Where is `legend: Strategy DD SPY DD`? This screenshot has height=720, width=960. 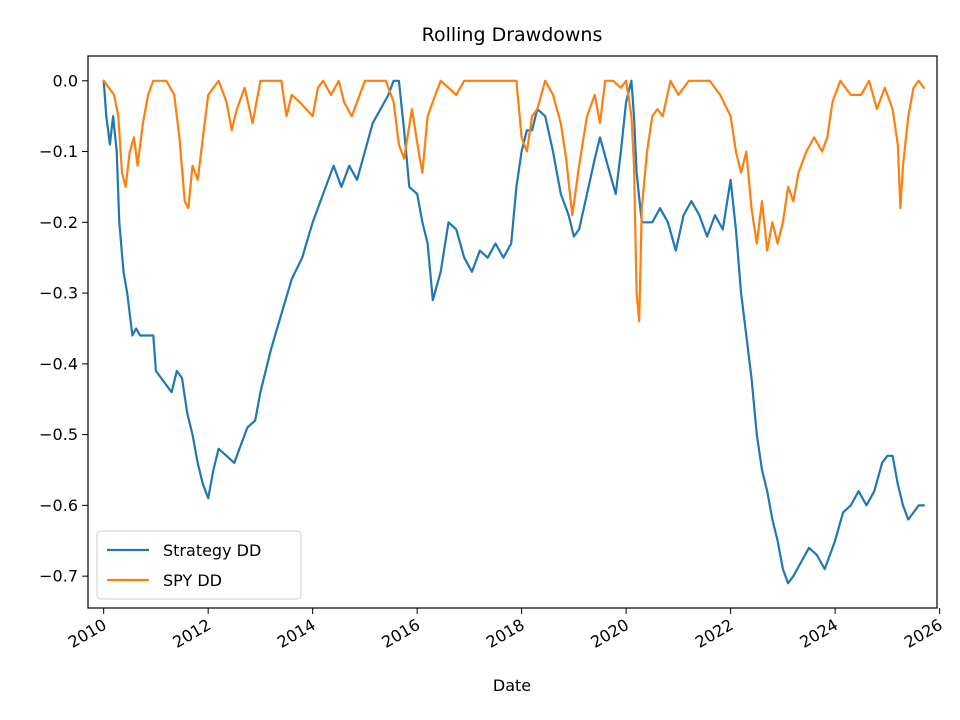 legend: Strategy DD SPY DD is located at coordinates (199, 565).